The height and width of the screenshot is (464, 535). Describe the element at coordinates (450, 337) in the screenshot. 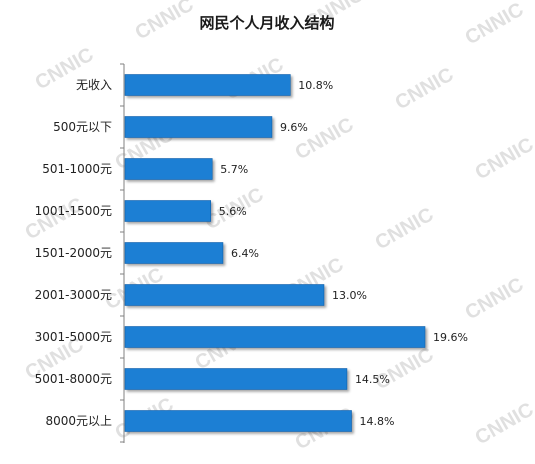

I see `value-label-7: 19.6%` at that location.